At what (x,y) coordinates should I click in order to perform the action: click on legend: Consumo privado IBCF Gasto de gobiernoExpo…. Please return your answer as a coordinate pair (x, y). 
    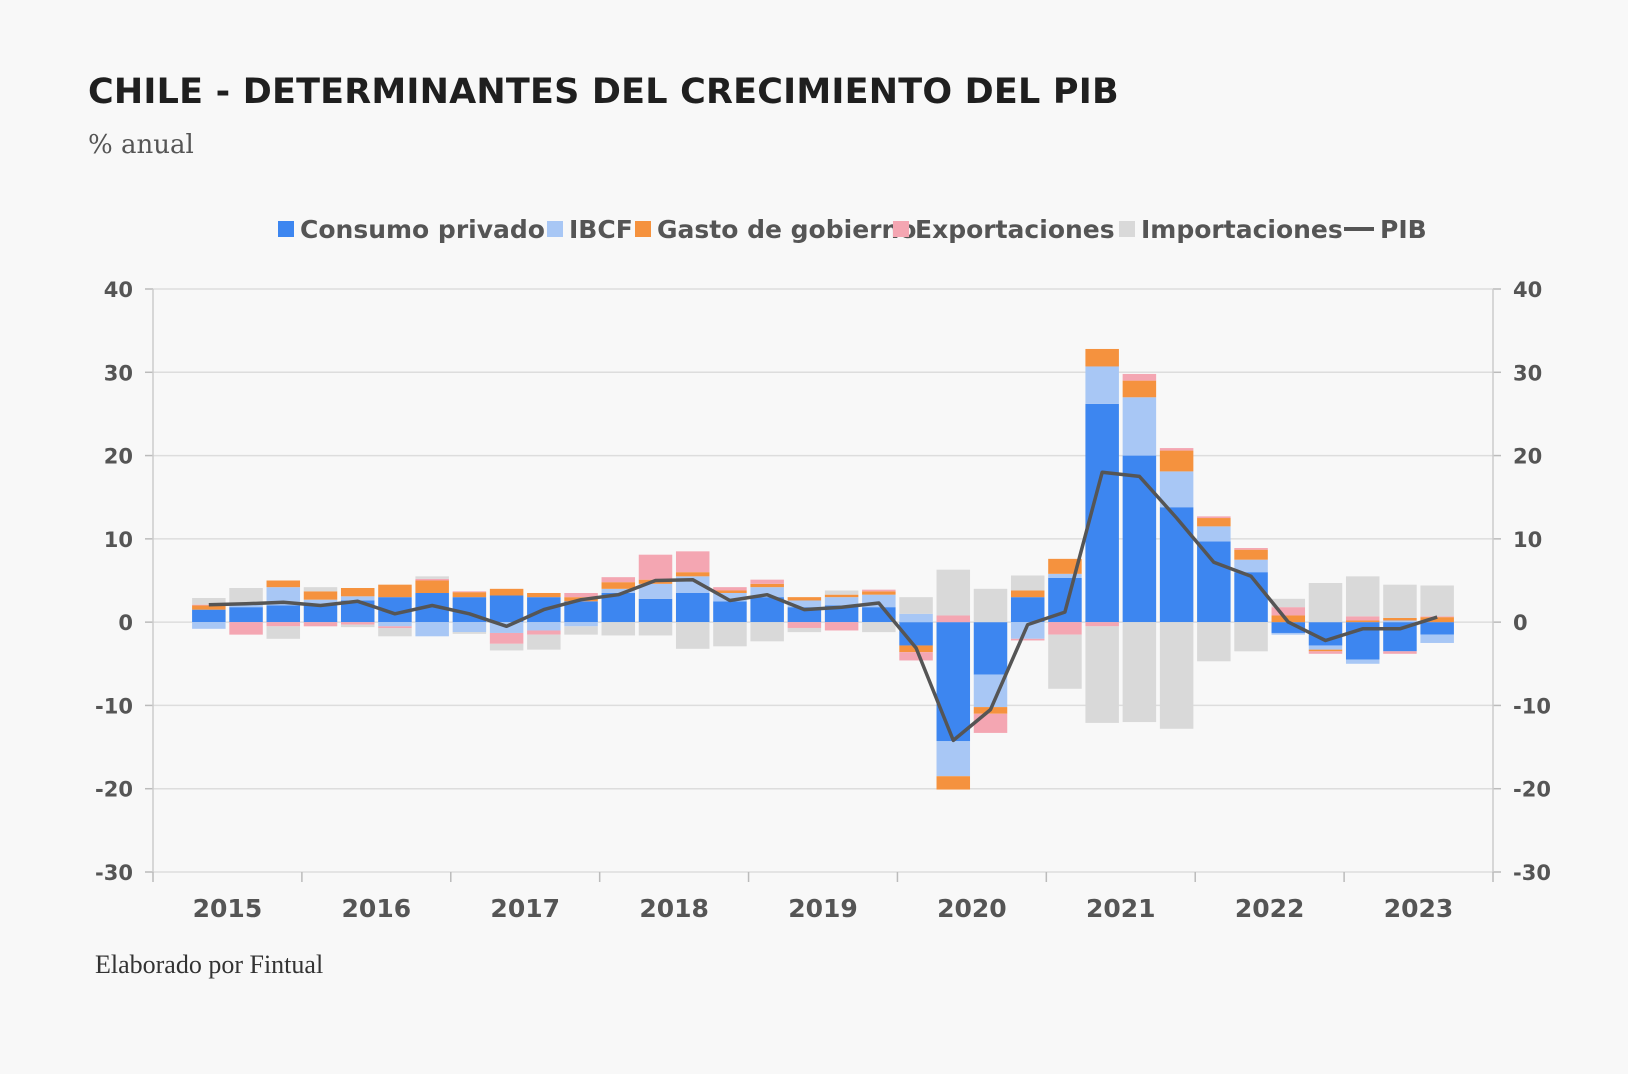
    Looking at the image, I should click on (852, 229).